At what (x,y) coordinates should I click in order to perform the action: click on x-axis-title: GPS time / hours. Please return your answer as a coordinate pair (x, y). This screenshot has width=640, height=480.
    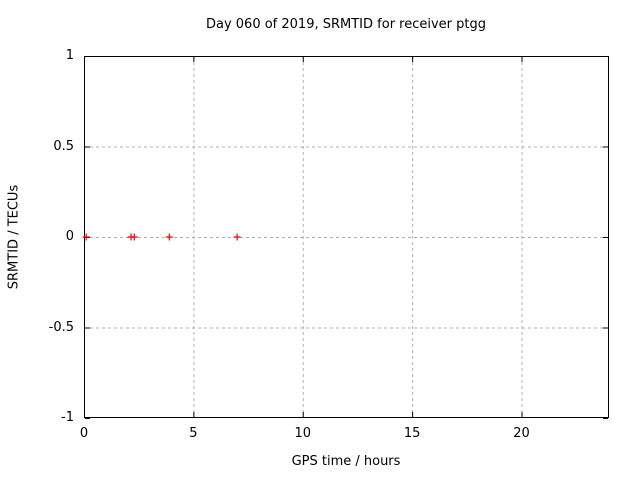
    Looking at the image, I should click on (346, 461).